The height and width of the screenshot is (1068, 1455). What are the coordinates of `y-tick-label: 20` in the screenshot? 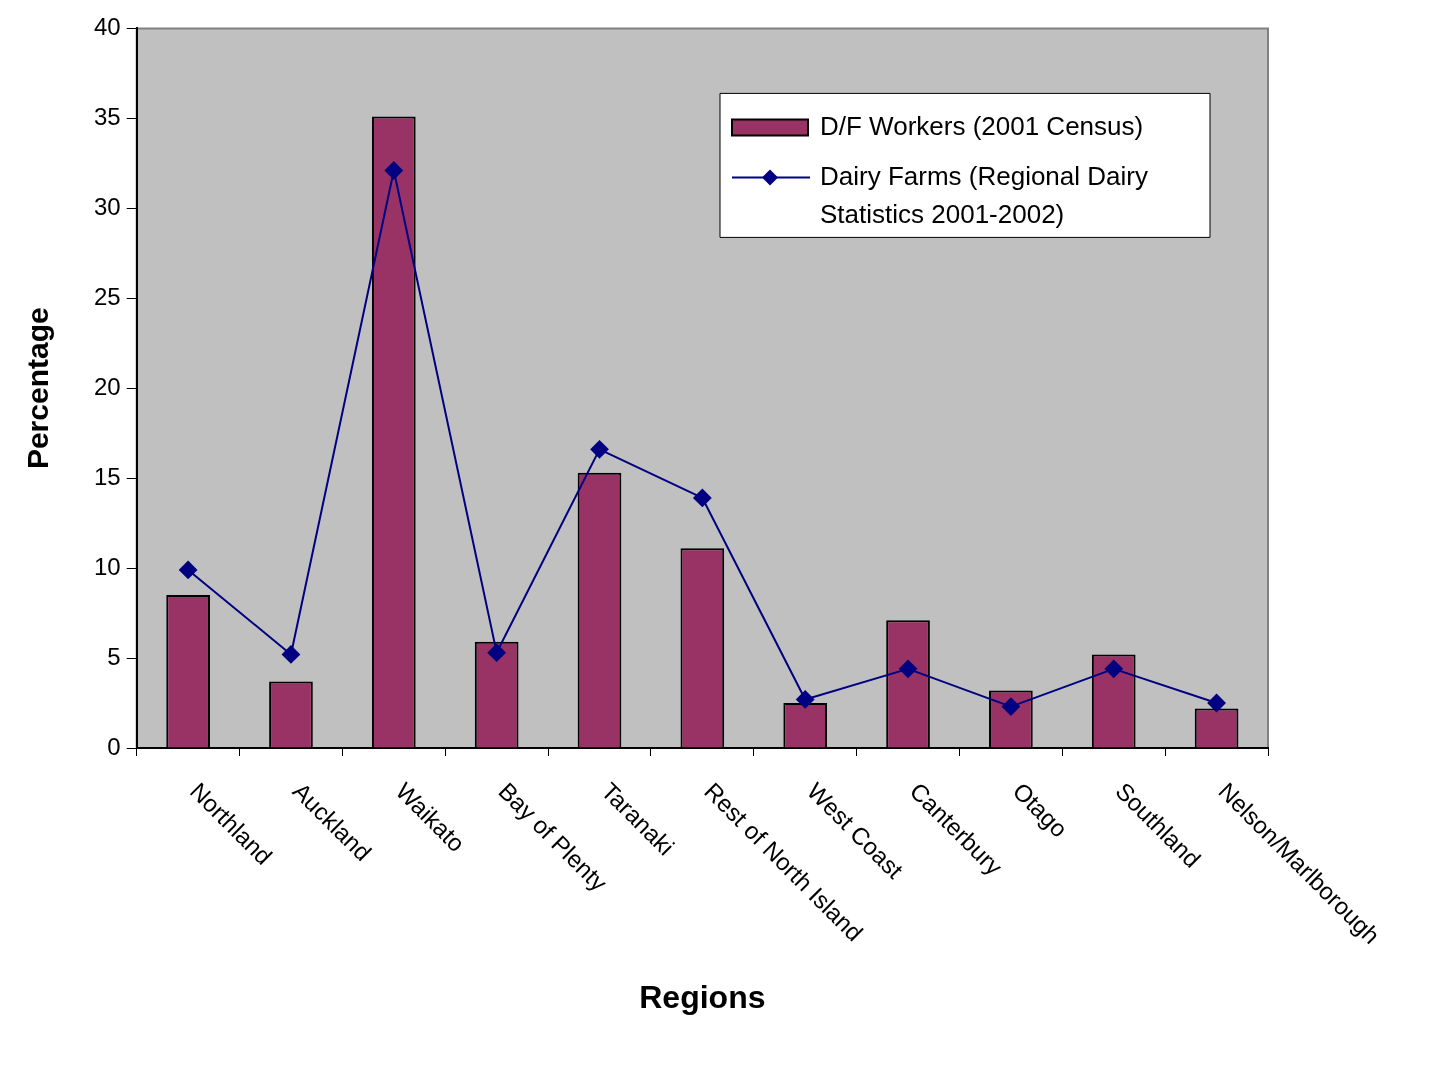 It's located at (107, 386).